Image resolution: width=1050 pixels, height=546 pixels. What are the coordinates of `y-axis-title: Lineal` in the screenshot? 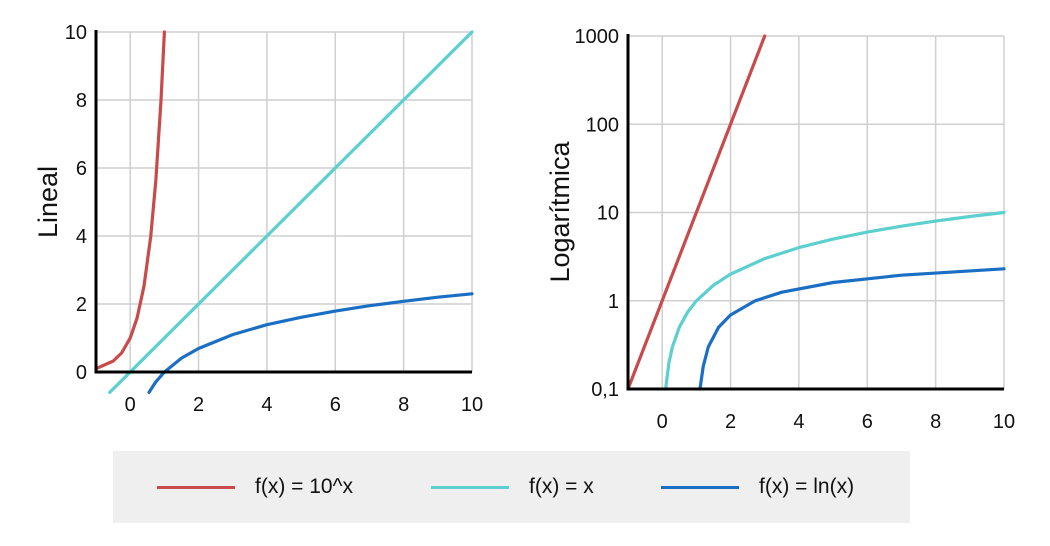 It's located at (48, 202).